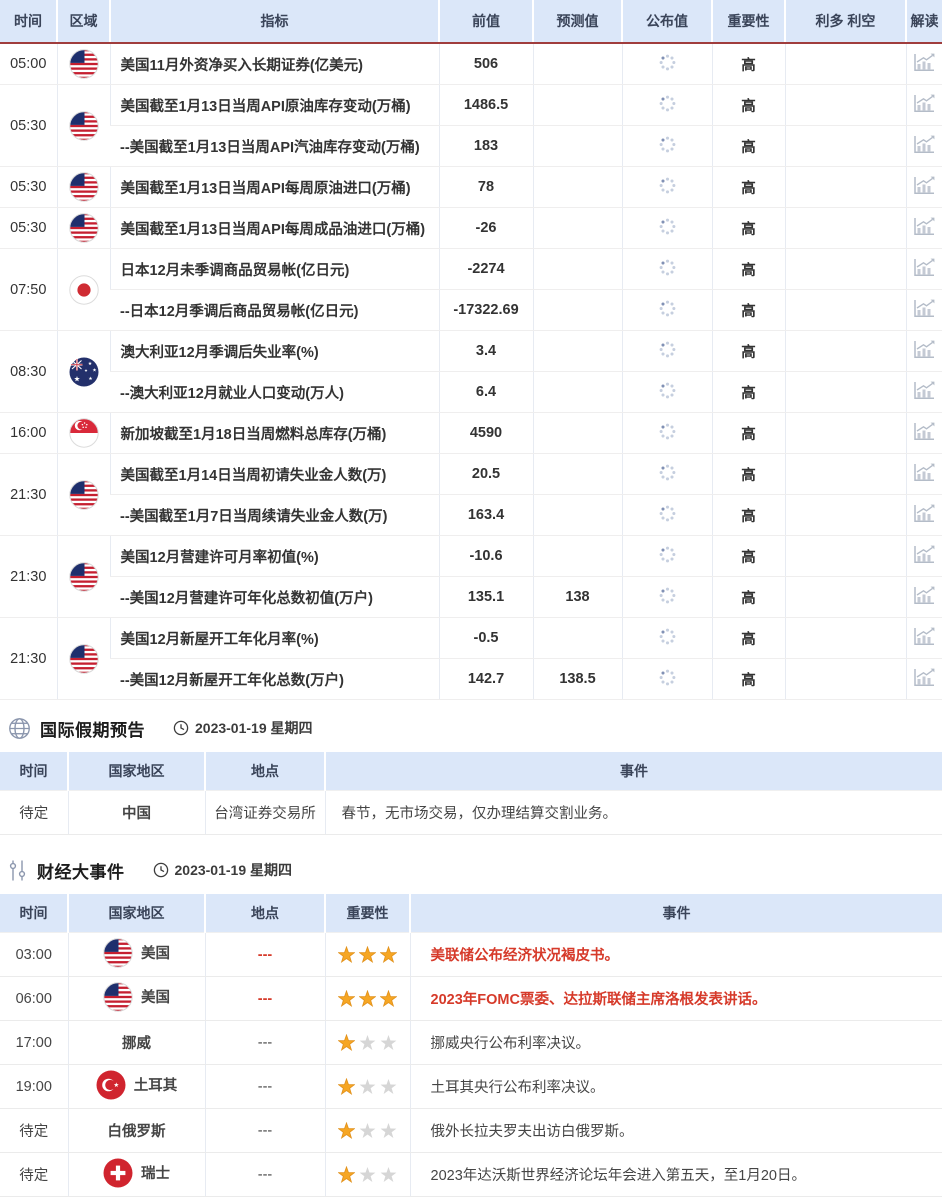 The height and width of the screenshot is (1197, 942). What do you see at coordinates (274, 105) in the screenshot?
I see `indicator-name: 美国截至1月13日当周API原油库存变动(万桶)` at bounding box center [274, 105].